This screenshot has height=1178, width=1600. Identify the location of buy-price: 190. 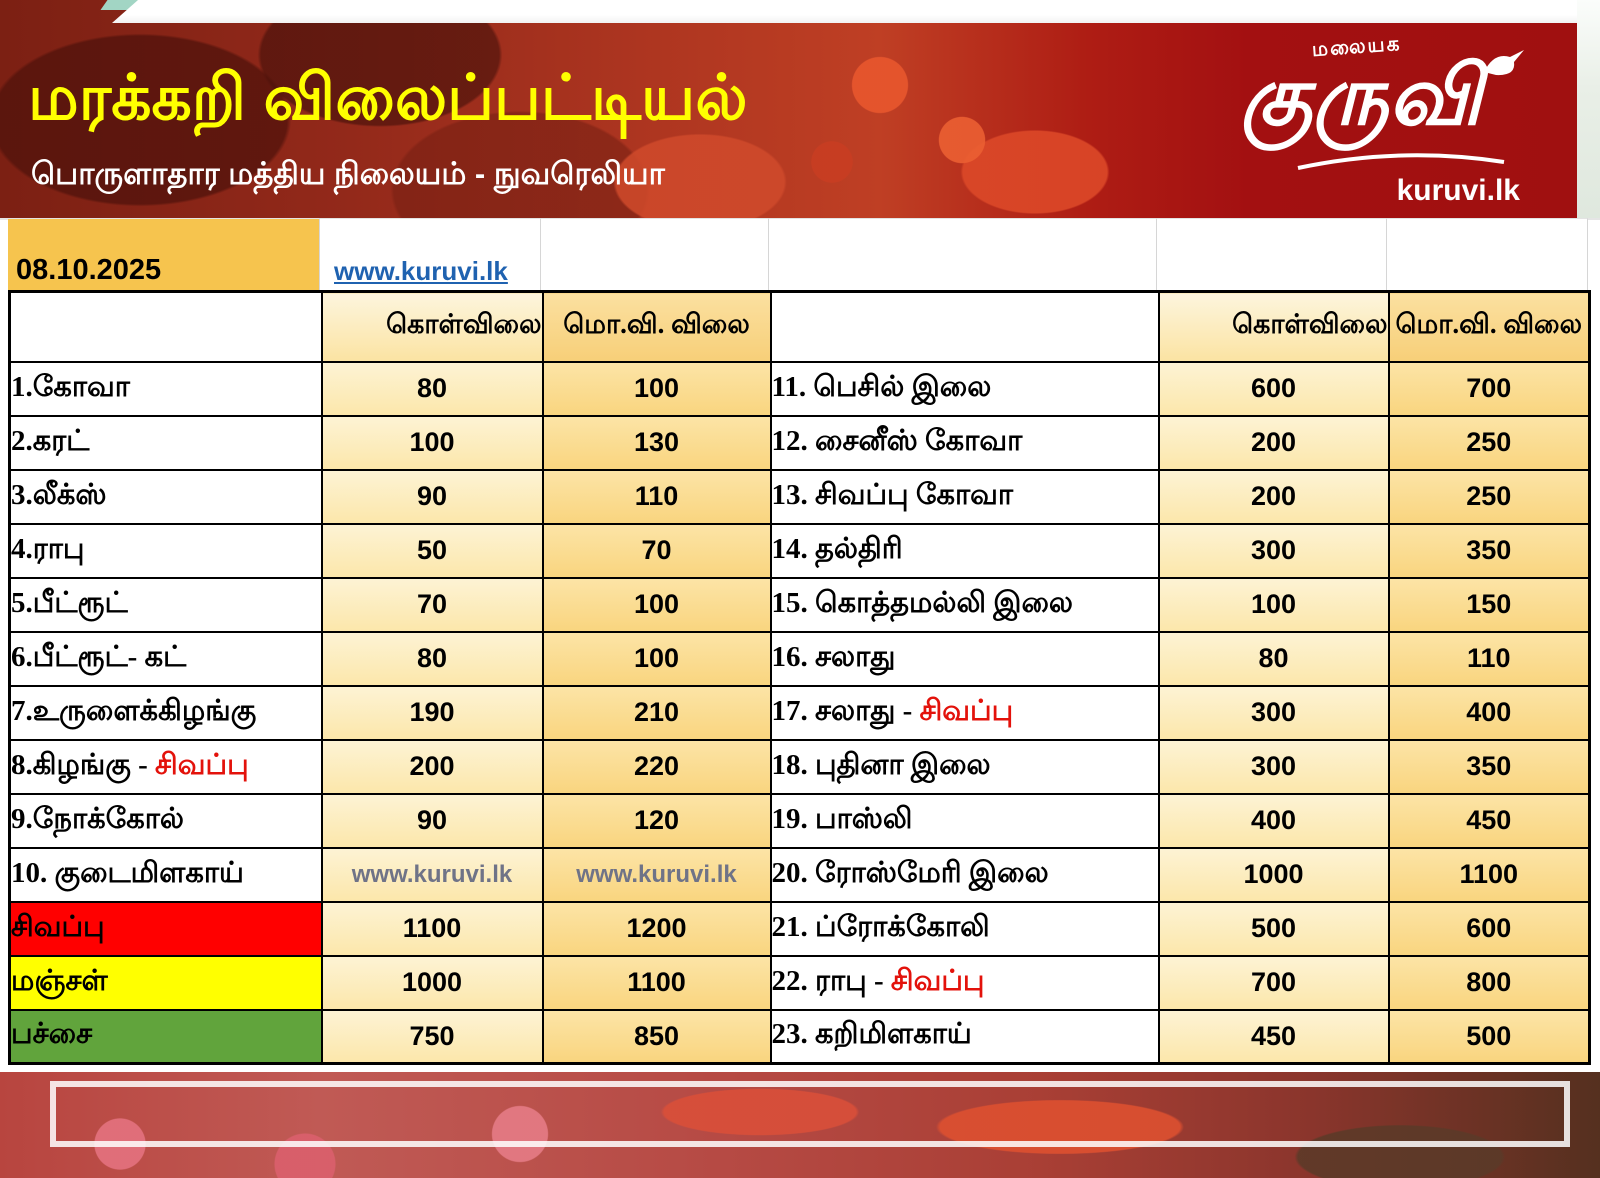
(432, 712).